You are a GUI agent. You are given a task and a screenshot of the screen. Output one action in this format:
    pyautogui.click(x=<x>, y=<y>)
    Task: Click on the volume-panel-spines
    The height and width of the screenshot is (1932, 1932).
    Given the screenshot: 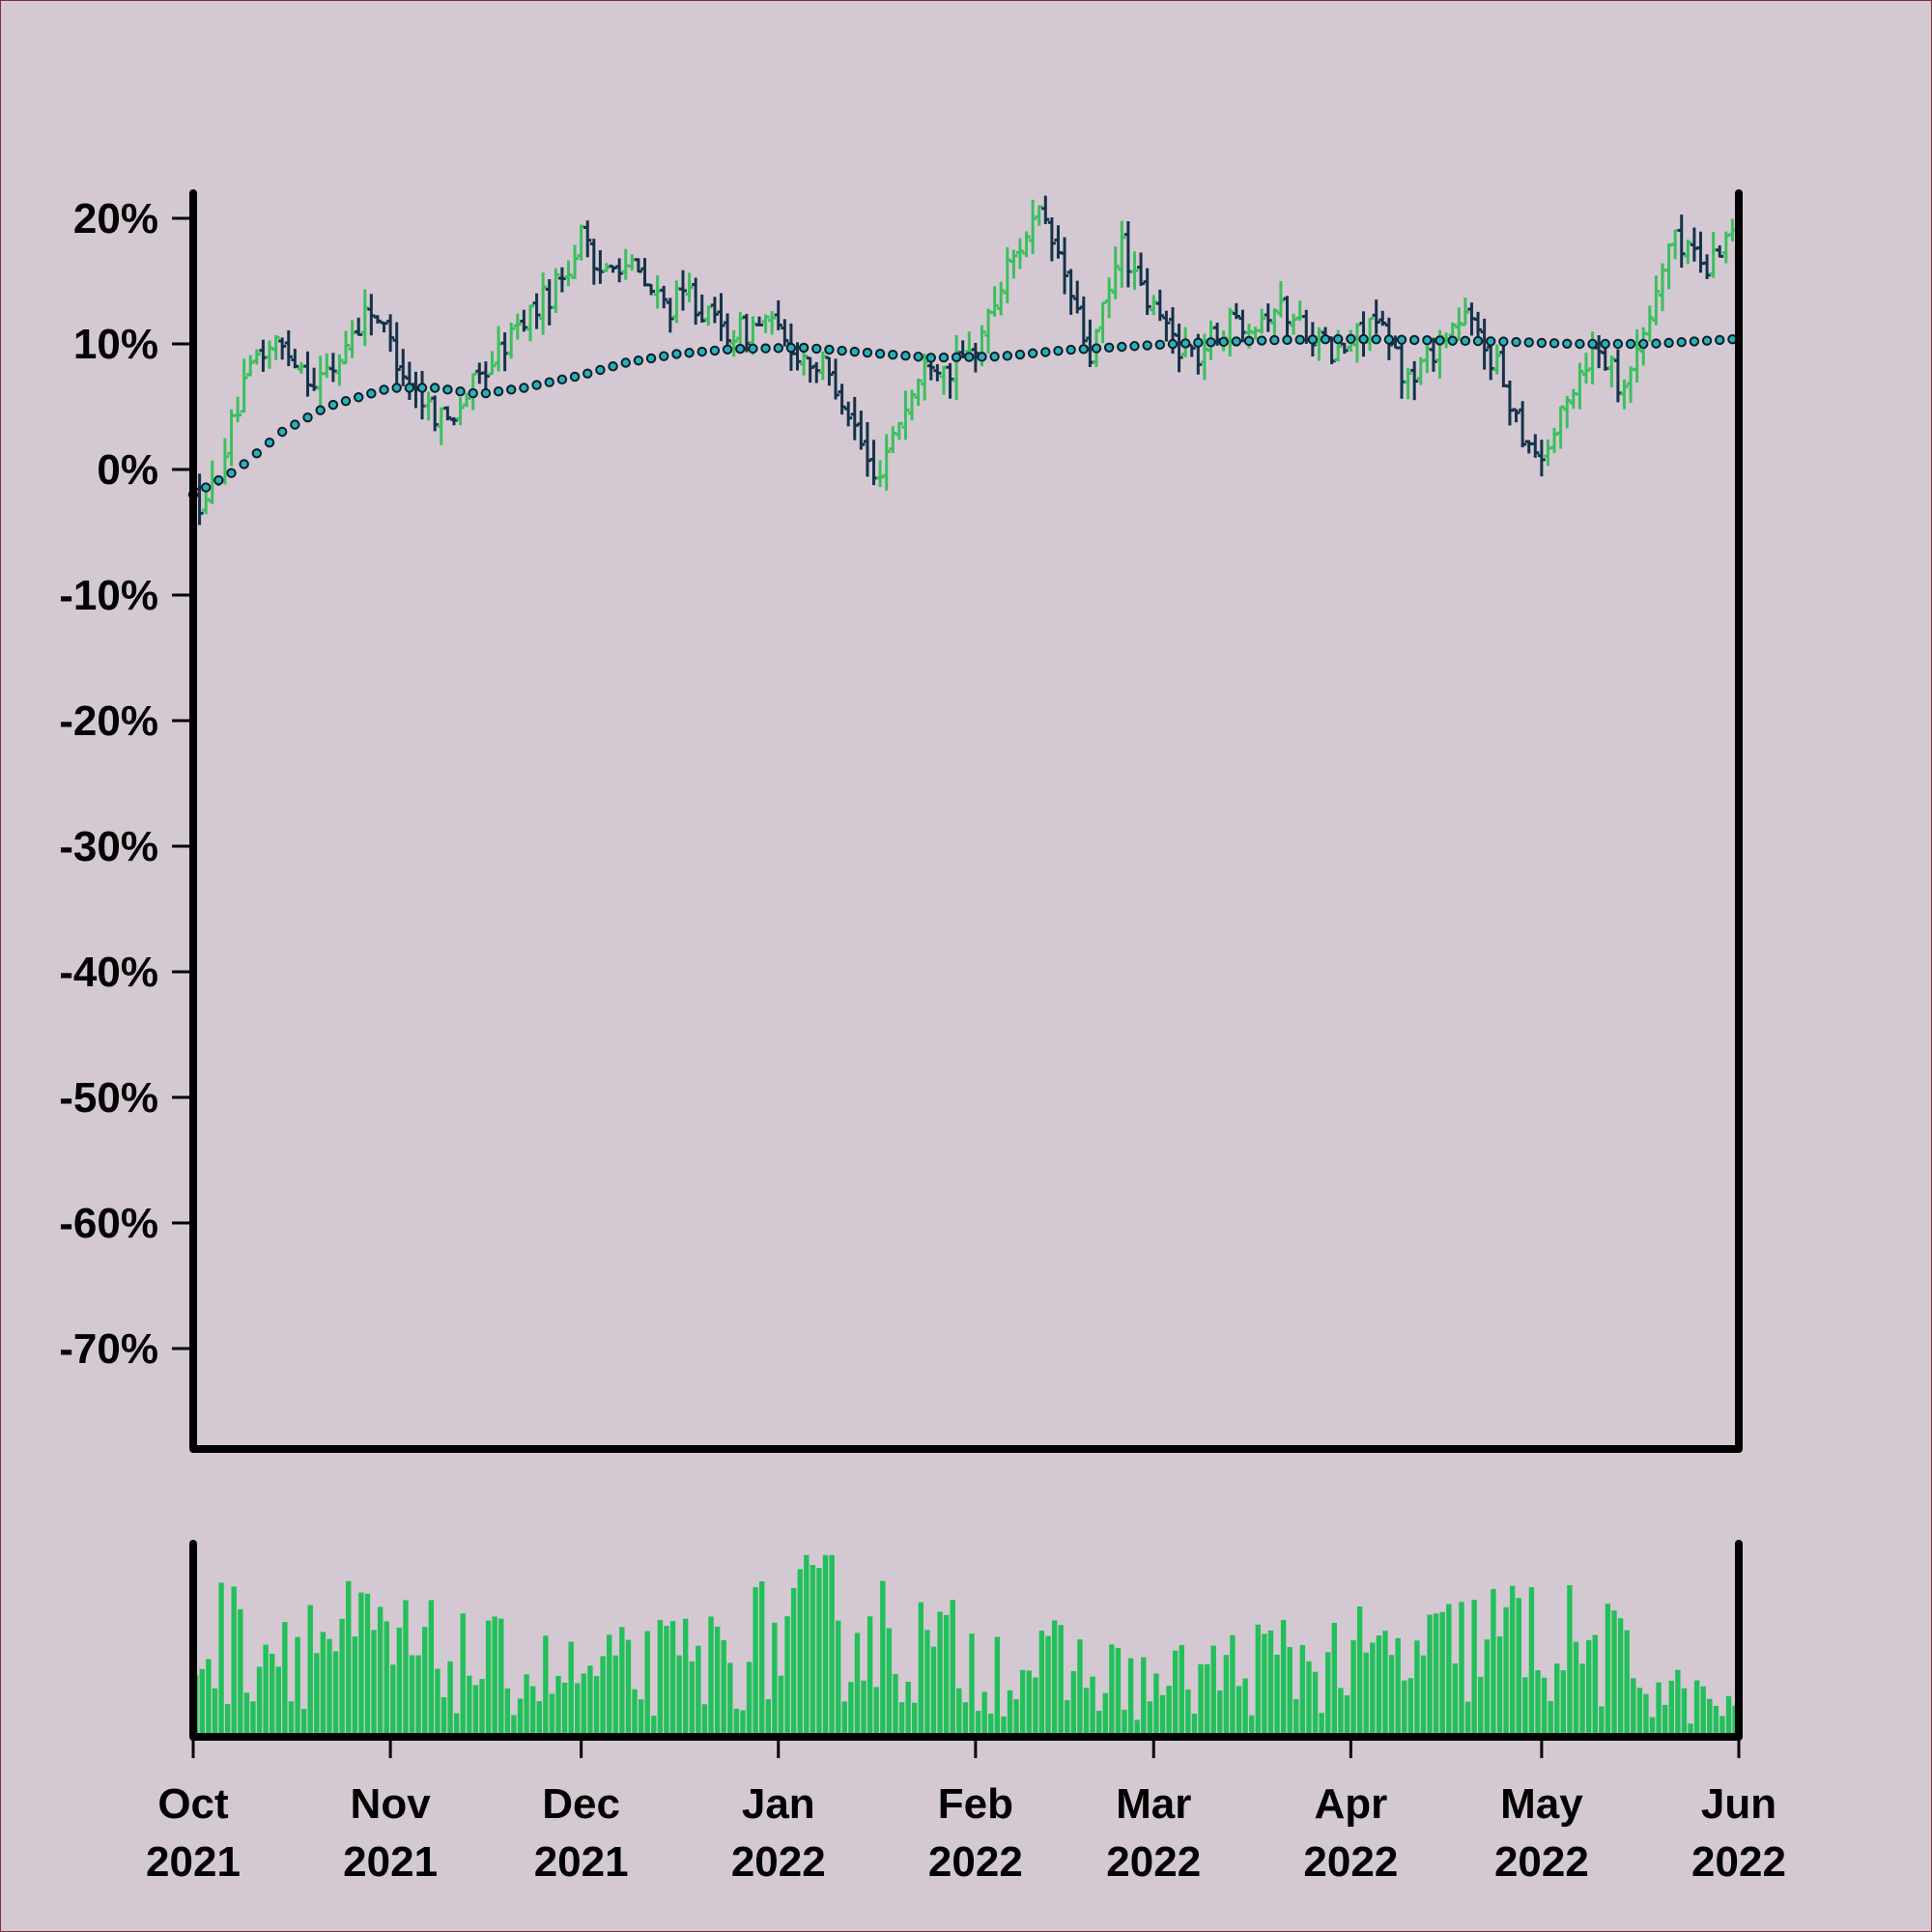 What is the action you would take?
    pyautogui.click(x=966, y=1640)
    